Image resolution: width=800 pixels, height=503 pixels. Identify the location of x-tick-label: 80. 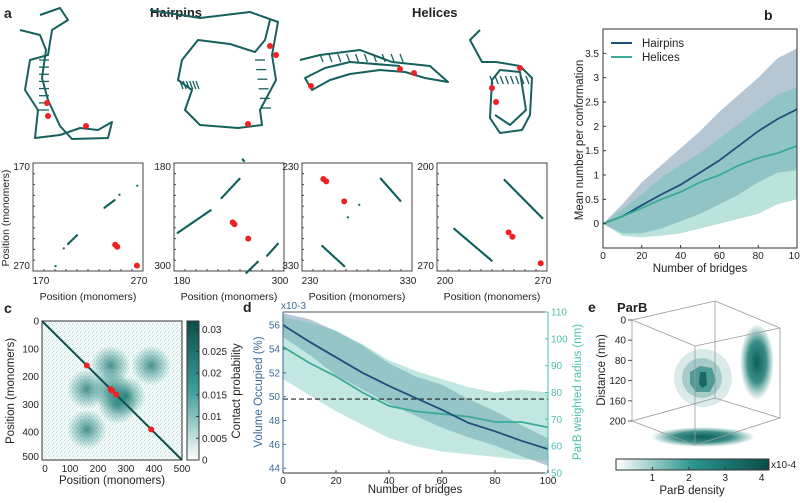
(495, 481).